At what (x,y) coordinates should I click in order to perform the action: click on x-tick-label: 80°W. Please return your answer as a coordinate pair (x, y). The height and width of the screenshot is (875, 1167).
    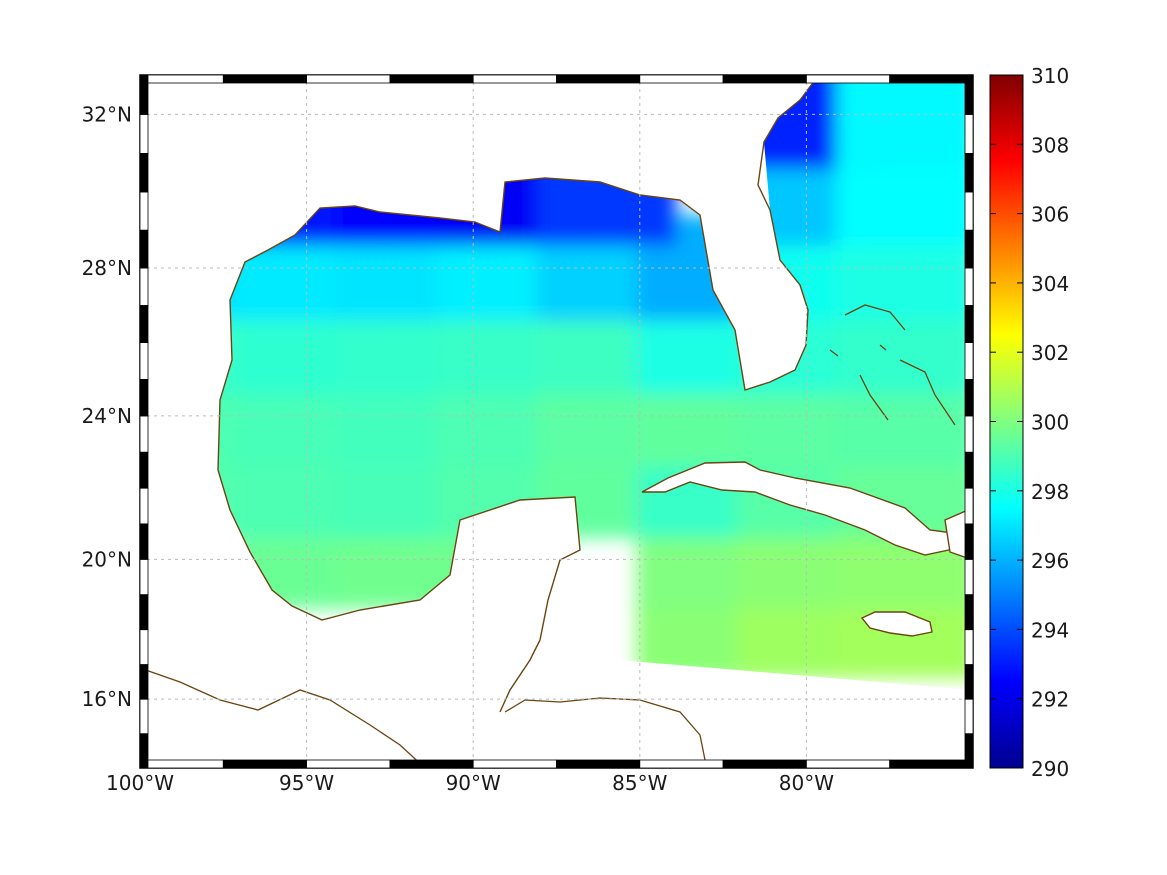
    Looking at the image, I should click on (806, 783).